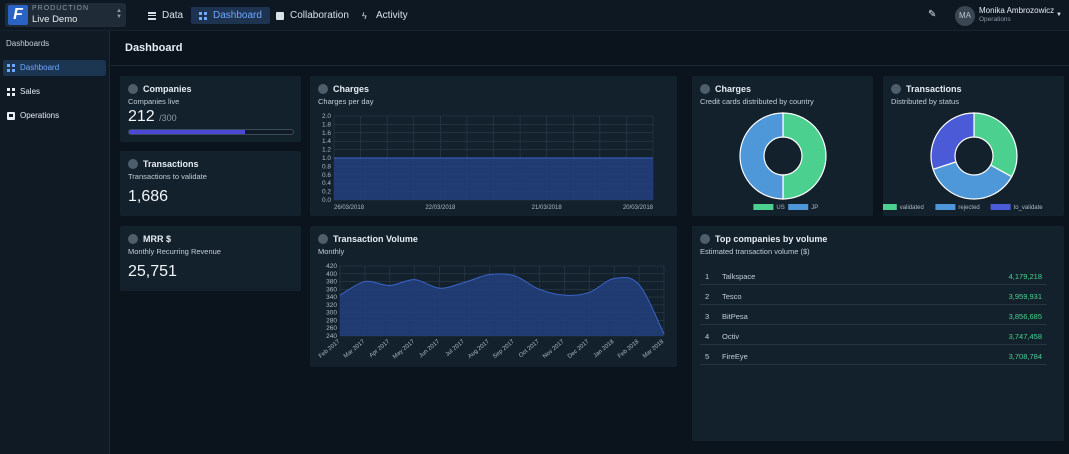 This screenshot has height=454, width=1069. What do you see at coordinates (331, 251) in the screenshot?
I see `card-subtitle: Monthly` at bounding box center [331, 251].